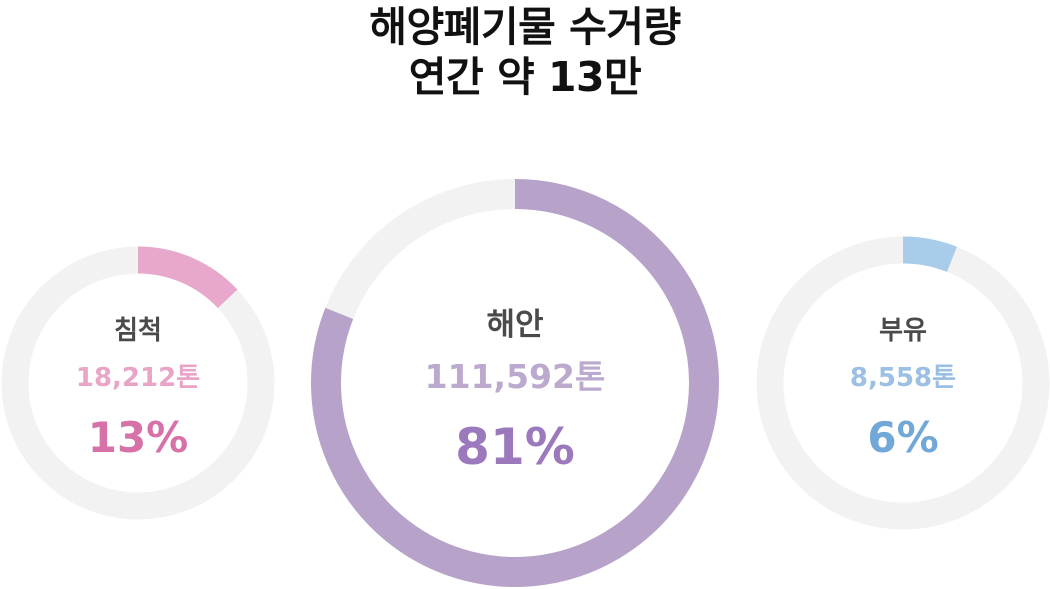  I want to click on donut-1: 침척 18,212톤 13%, so click(138, 383).